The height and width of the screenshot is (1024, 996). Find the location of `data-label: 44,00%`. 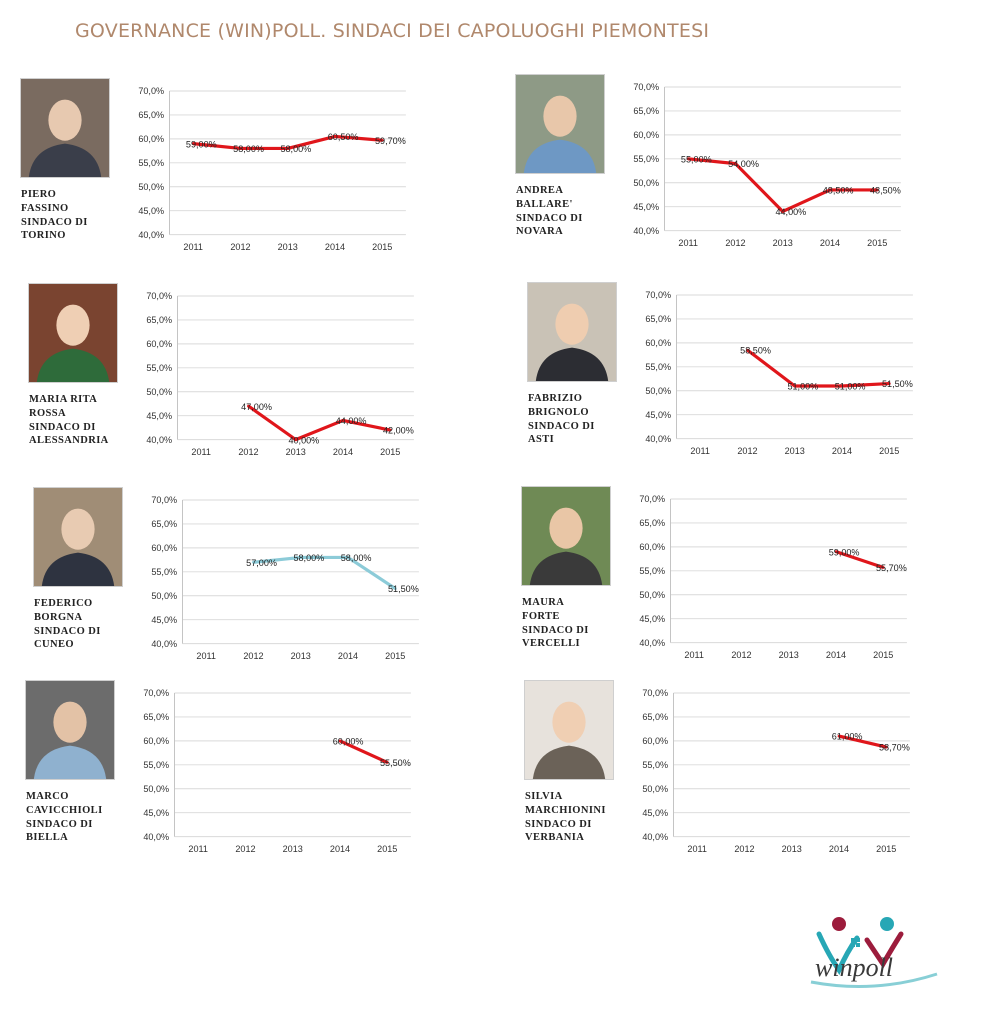

data-label: 44,00% is located at coordinates (351, 421).